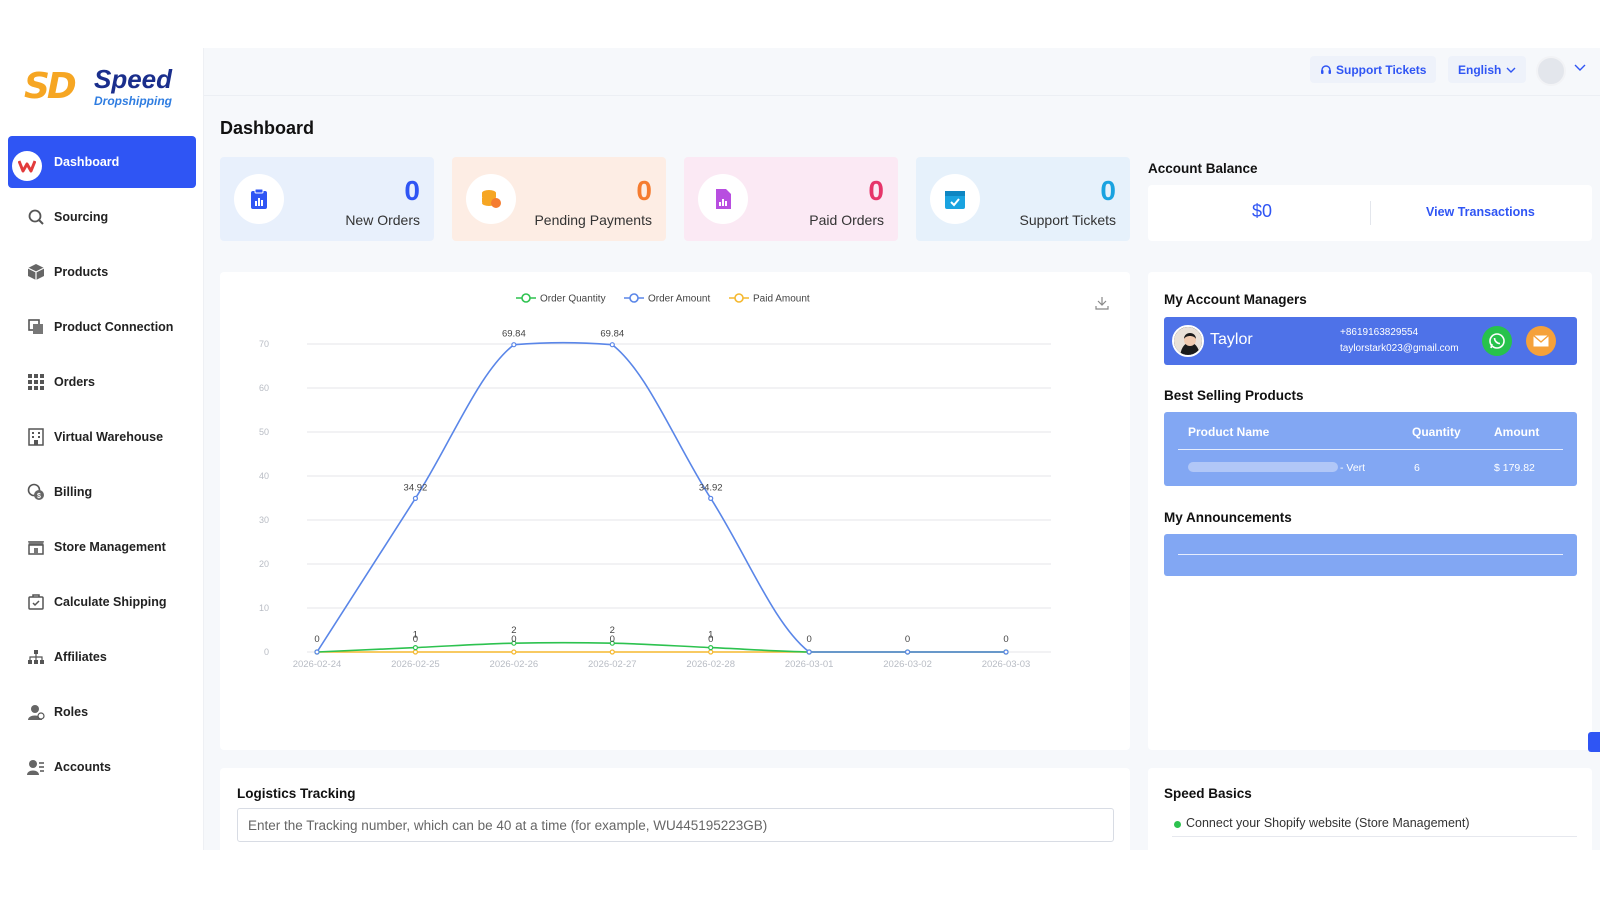 The height and width of the screenshot is (900, 1600). I want to click on sidebar-item-products: Products, so click(102, 272).